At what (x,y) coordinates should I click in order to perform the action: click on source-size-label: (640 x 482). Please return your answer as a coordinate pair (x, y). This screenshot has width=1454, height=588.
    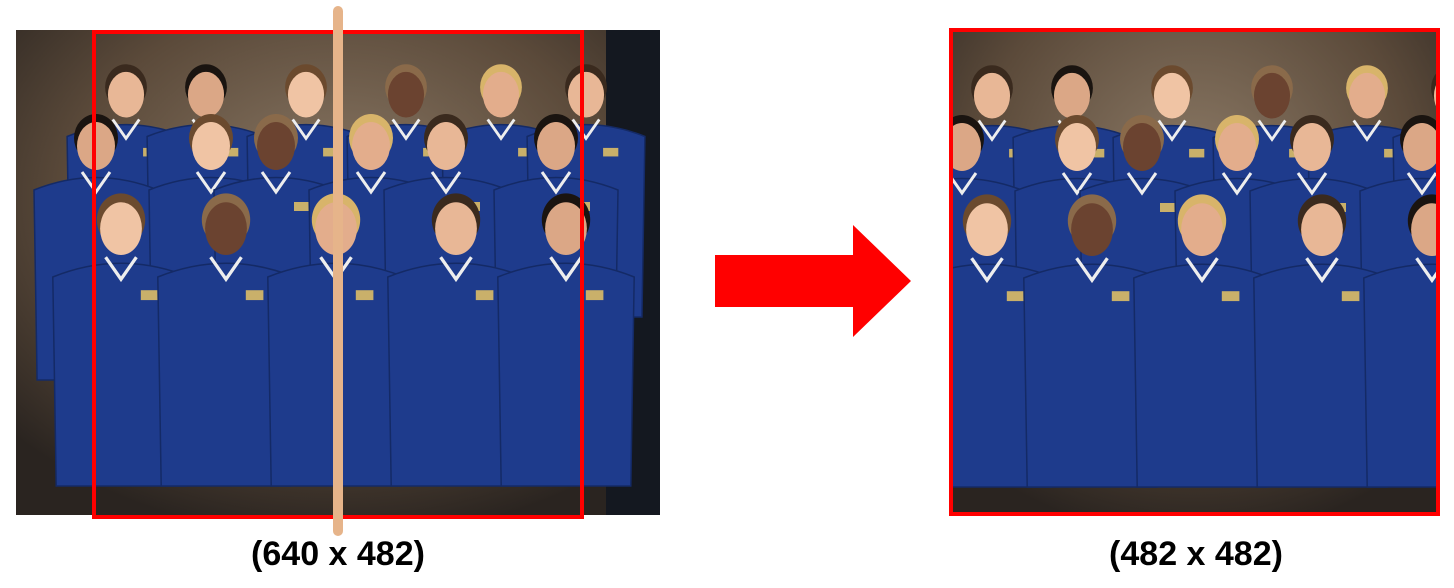
    Looking at the image, I should click on (338, 554).